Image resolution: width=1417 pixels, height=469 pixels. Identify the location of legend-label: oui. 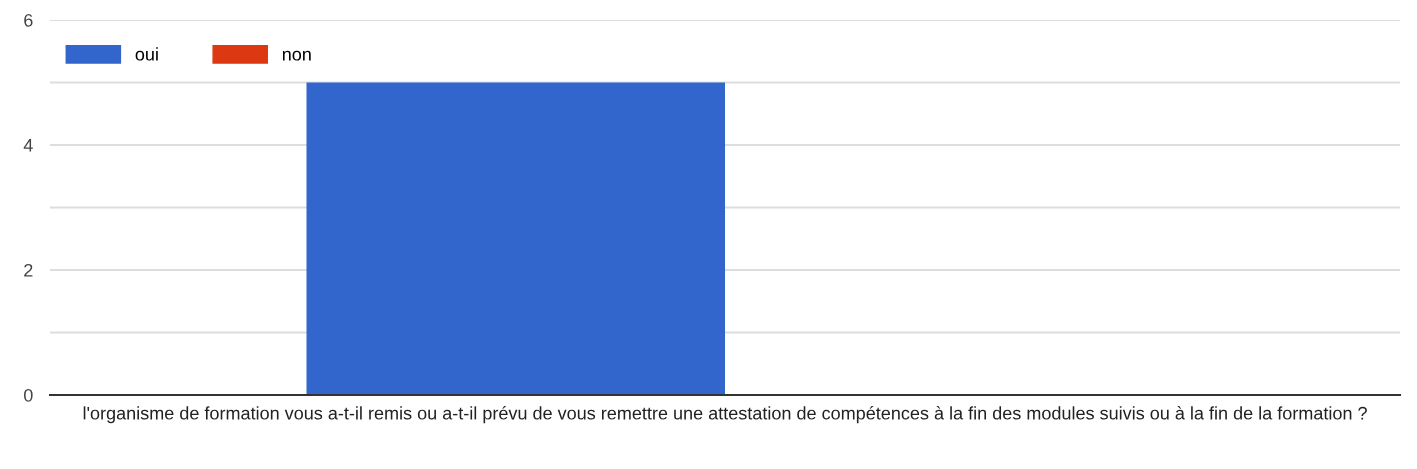
(146, 54).